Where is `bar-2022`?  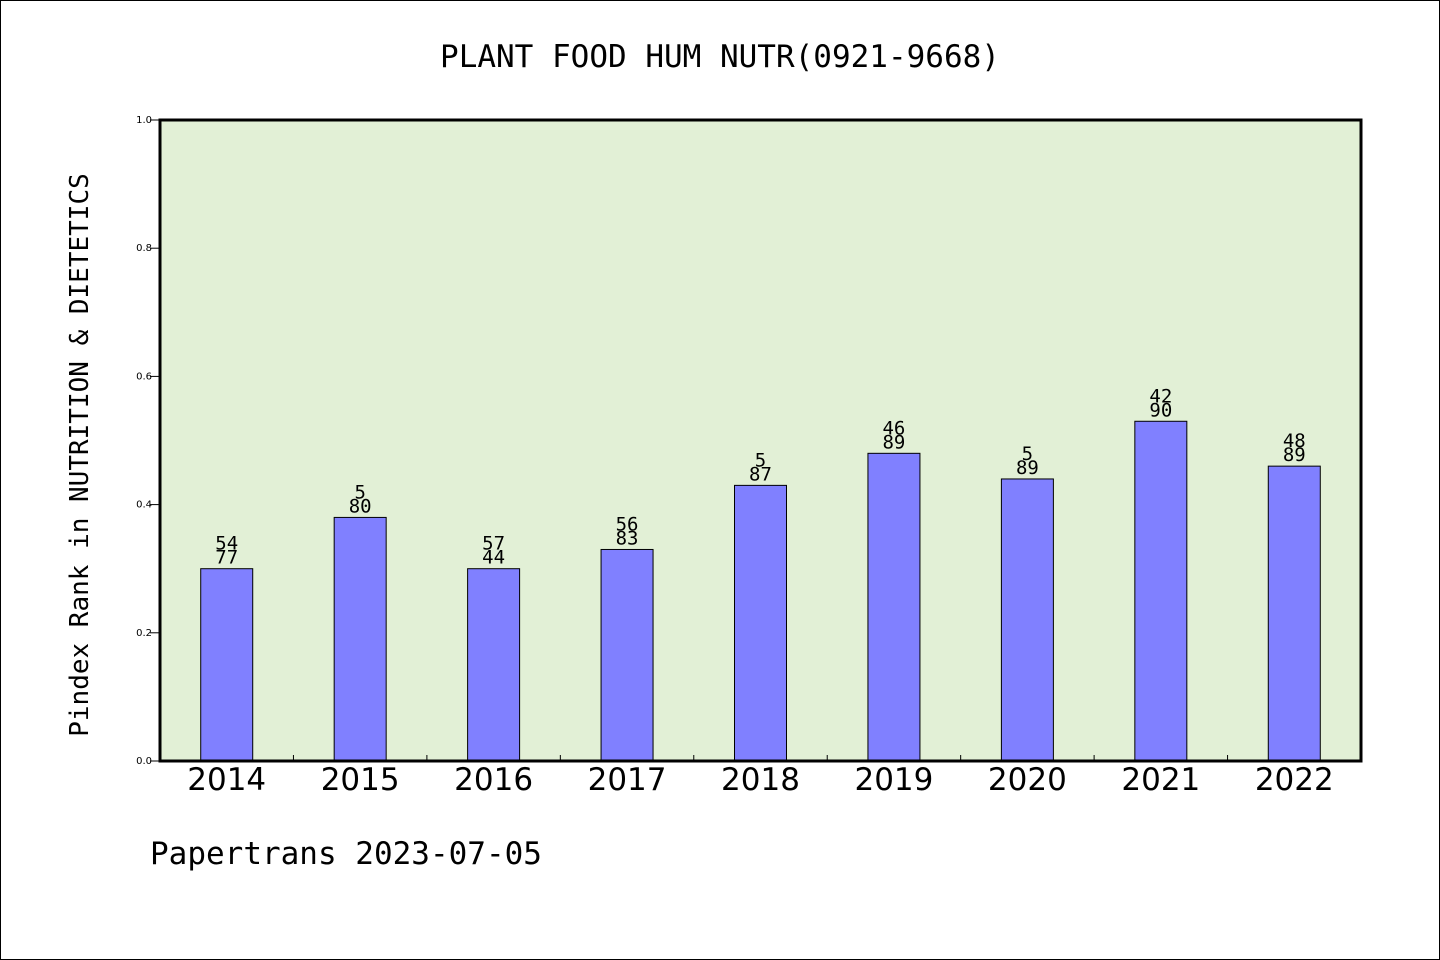 bar-2022 is located at coordinates (1294, 613).